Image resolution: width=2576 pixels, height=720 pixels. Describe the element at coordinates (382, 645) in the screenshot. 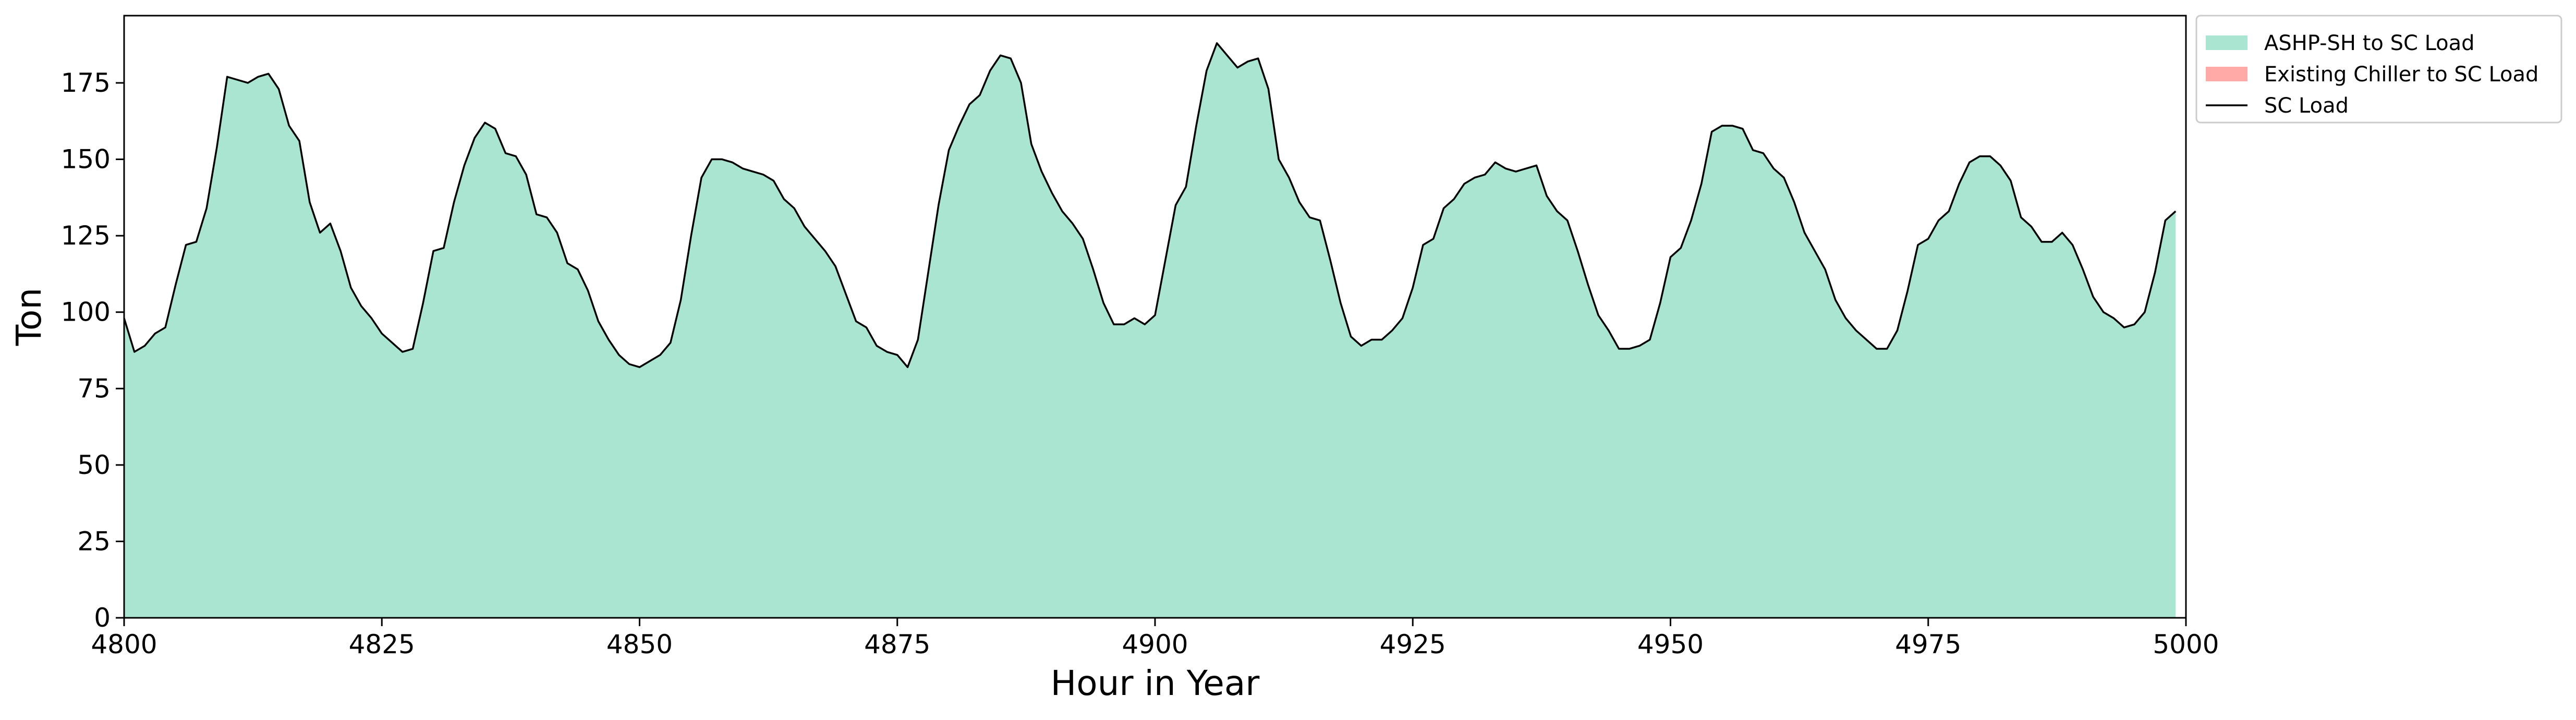

I see `x-tick-label: 4825` at that location.